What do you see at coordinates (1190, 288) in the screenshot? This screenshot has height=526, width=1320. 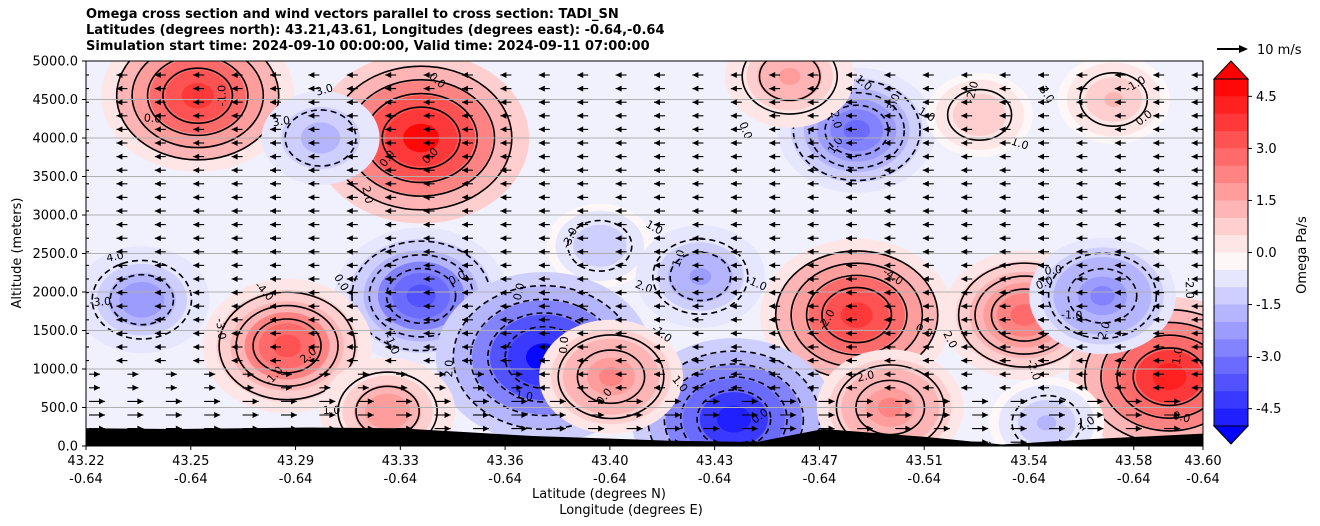 I see `contour-label: -2.0` at bounding box center [1190, 288].